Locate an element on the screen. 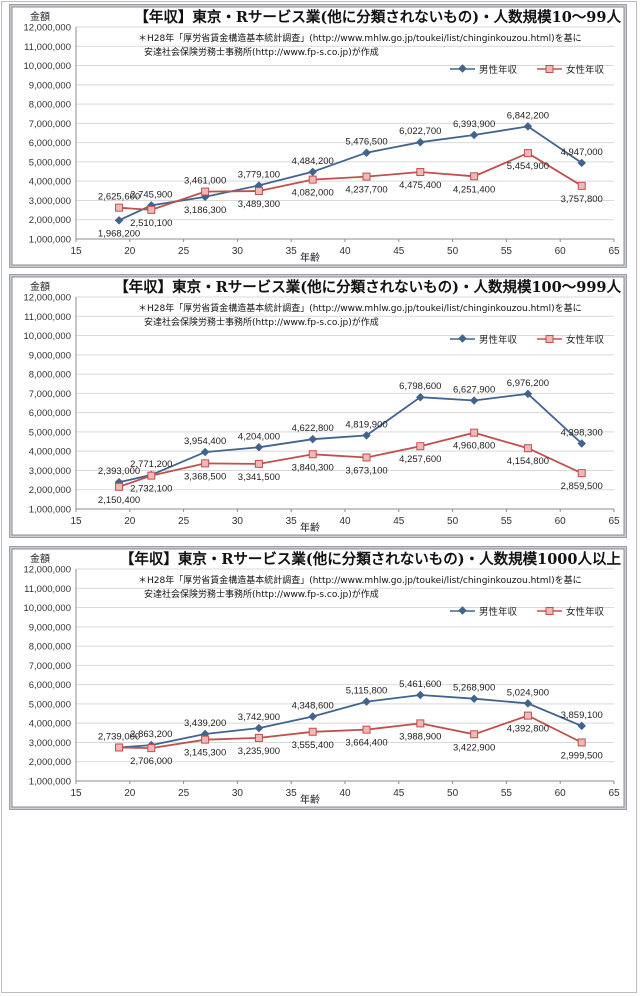  male-data-label: 5,268,900 is located at coordinates (474, 688).